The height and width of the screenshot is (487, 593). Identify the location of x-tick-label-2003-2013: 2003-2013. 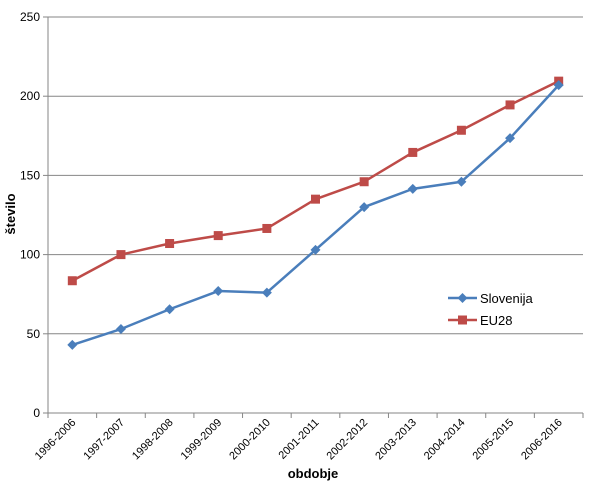
(396, 440).